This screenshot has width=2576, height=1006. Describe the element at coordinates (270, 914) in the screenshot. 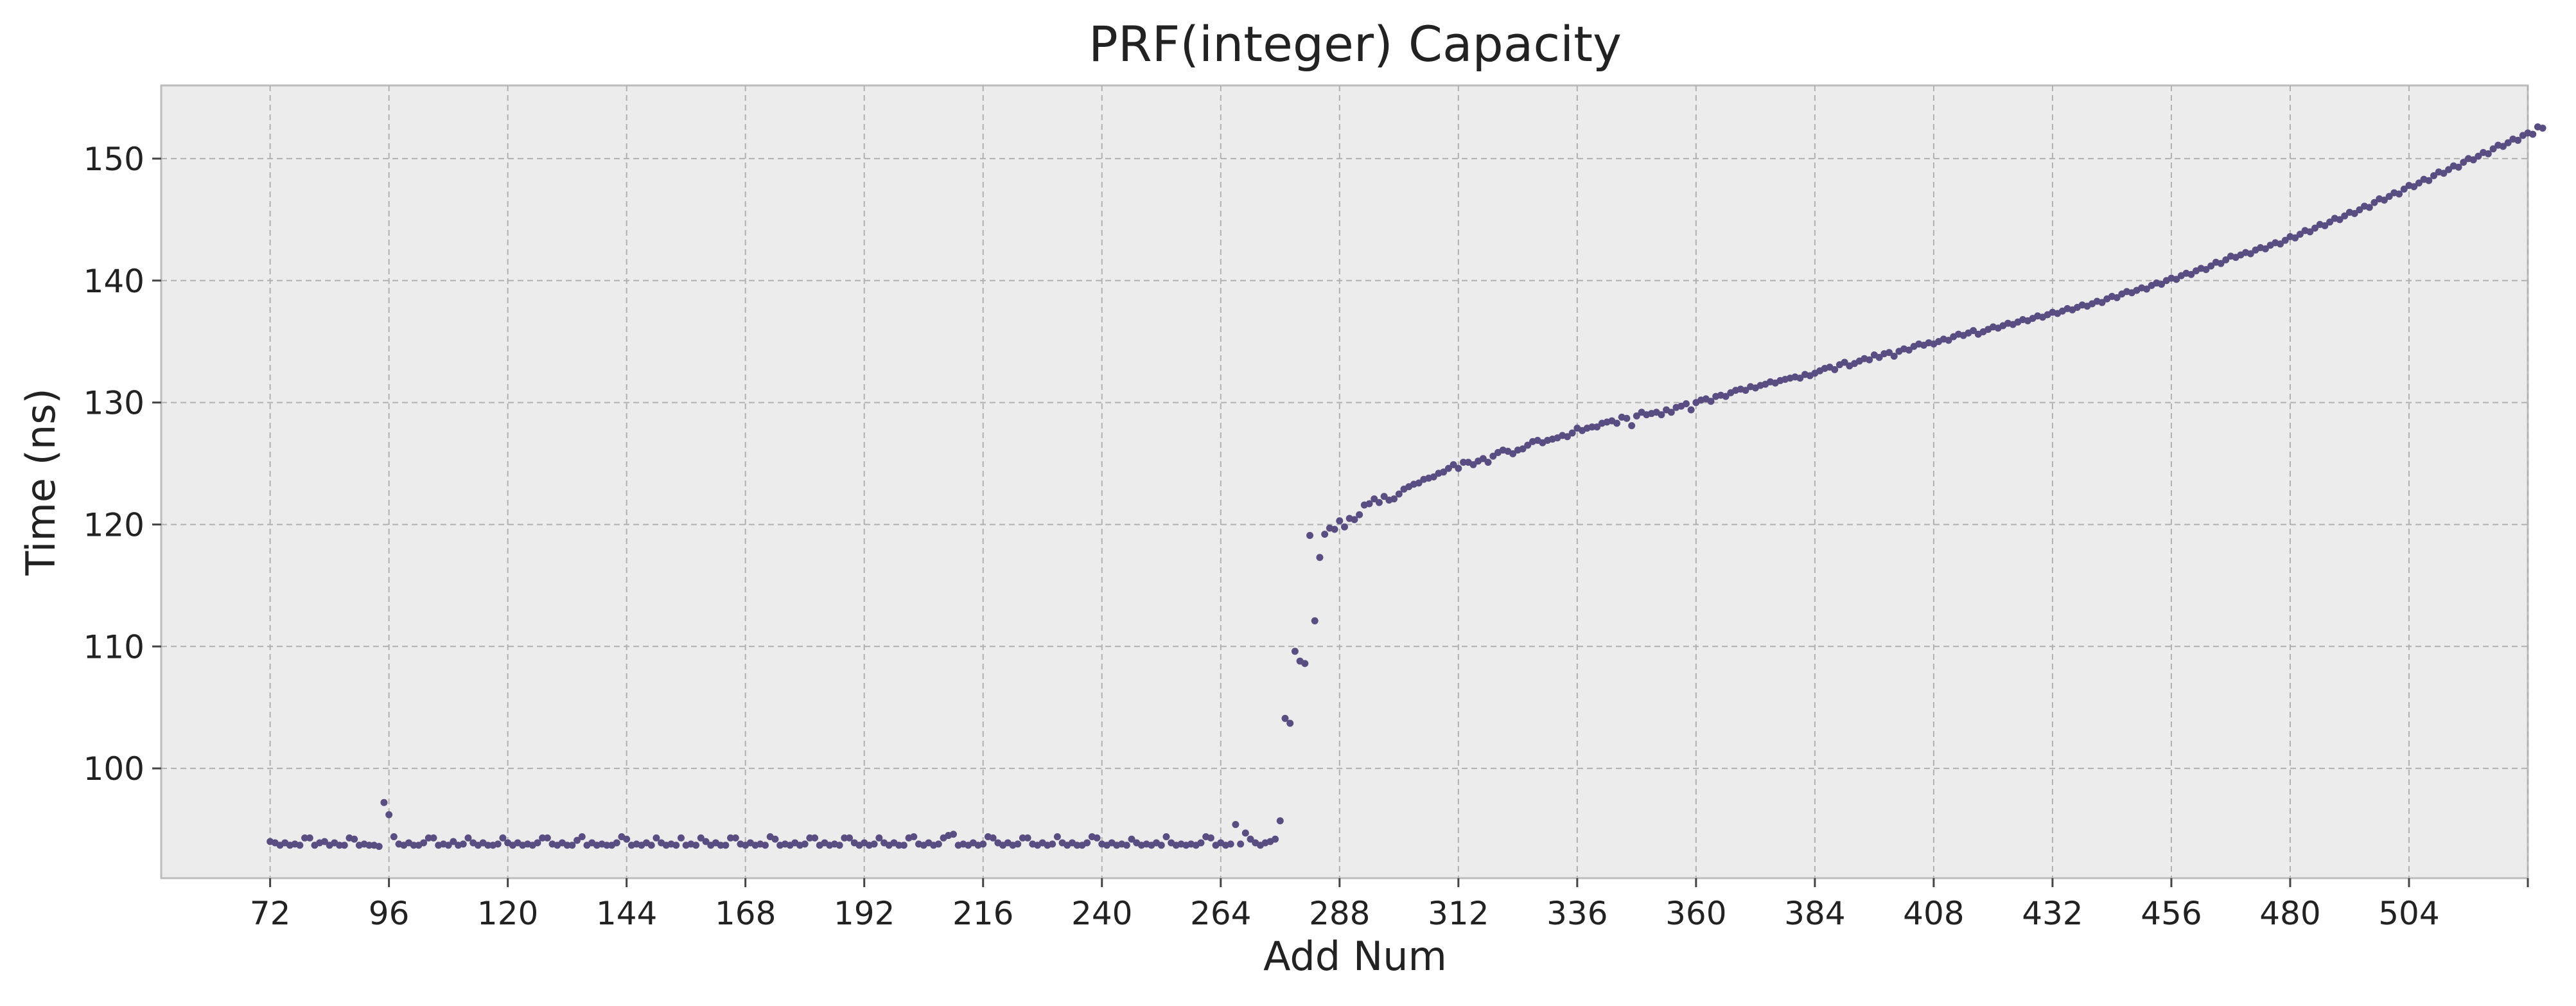

I see `x-tick-label: 72` at that location.